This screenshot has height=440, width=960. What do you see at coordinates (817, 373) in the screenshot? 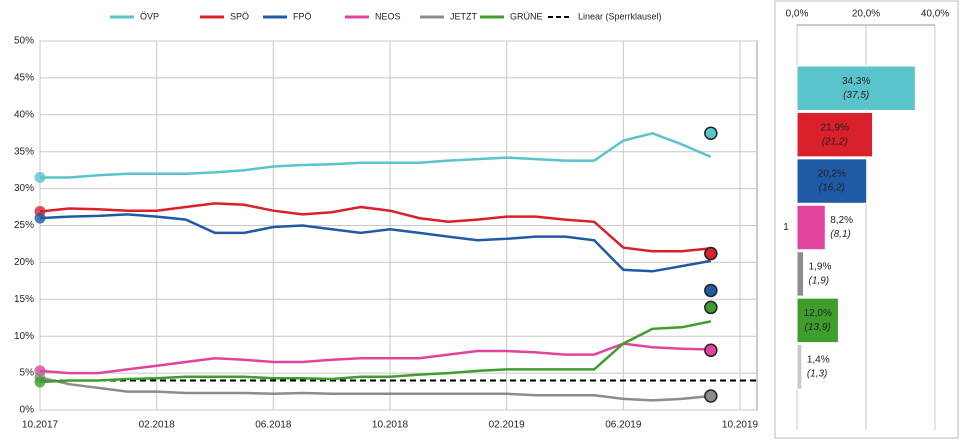
I see `result-label: (1,3)` at bounding box center [817, 373].